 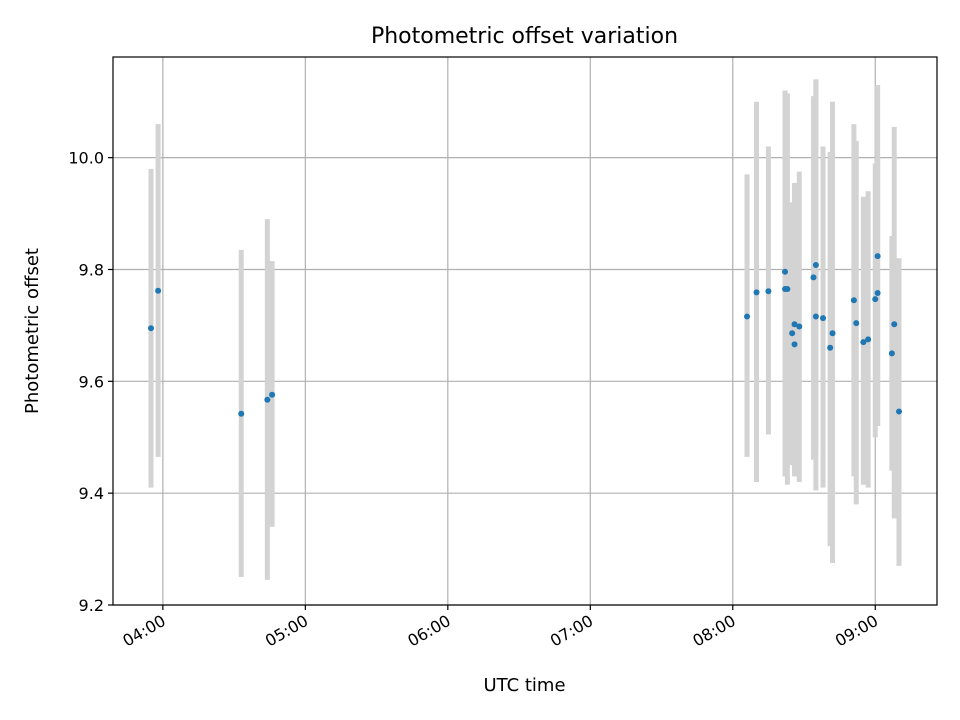 I want to click on y-axis-ticks: 9.2 9.4 9.6 9.8 10.0, so click(x=90, y=382).